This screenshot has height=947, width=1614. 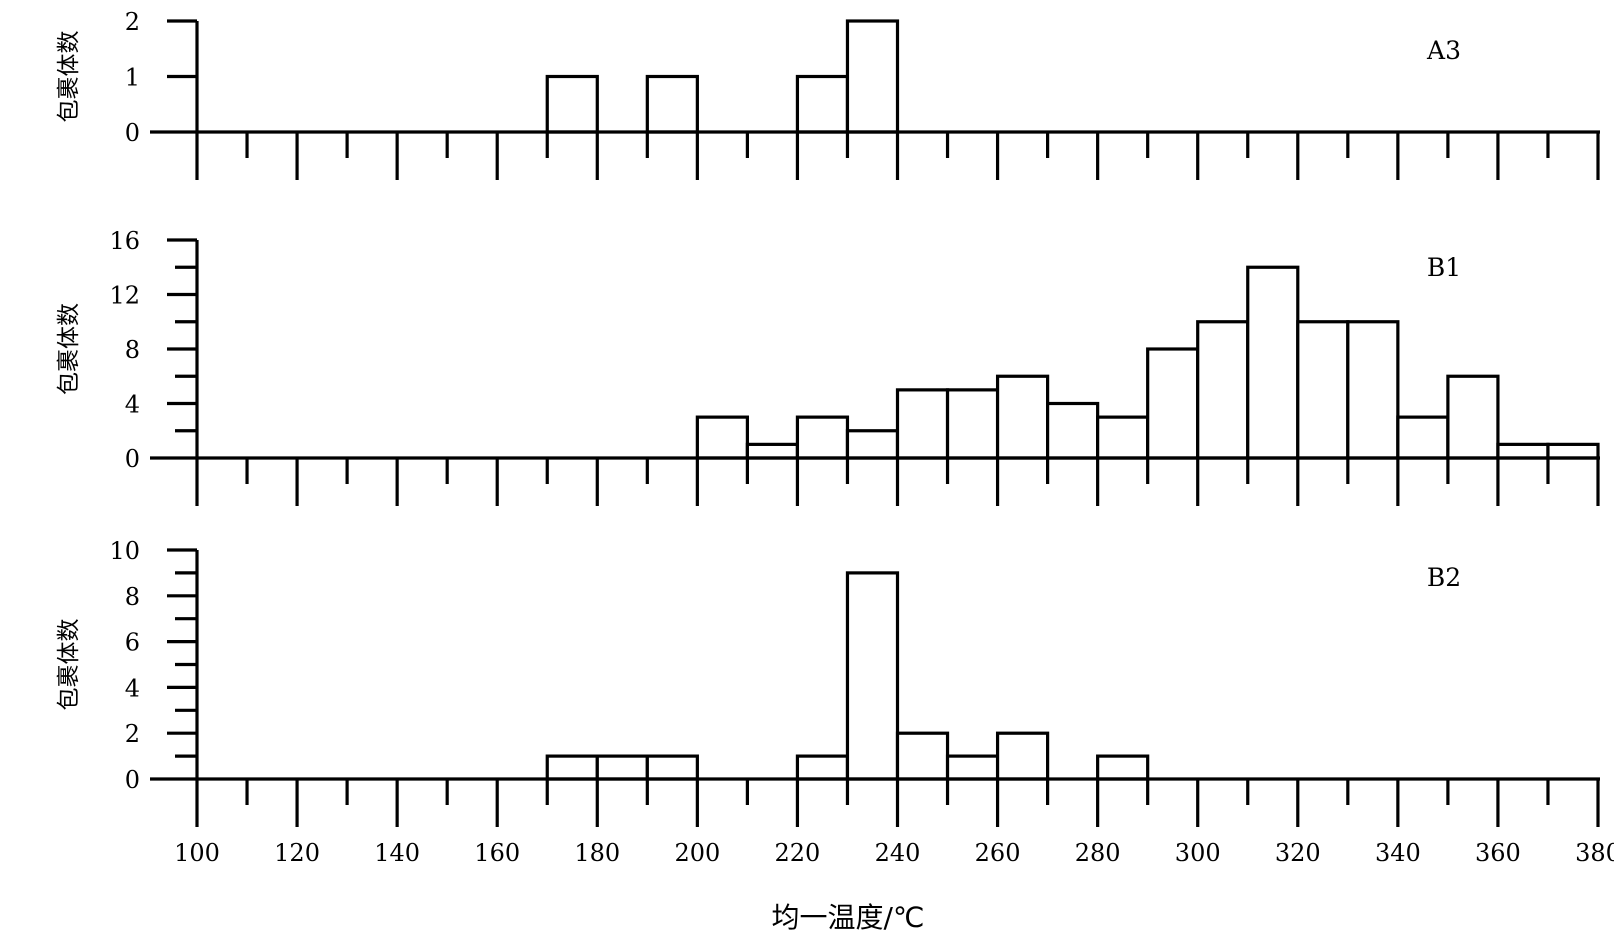 What do you see at coordinates (197, 853) in the screenshot?
I see `x-tick-label: 100` at bounding box center [197, 853].